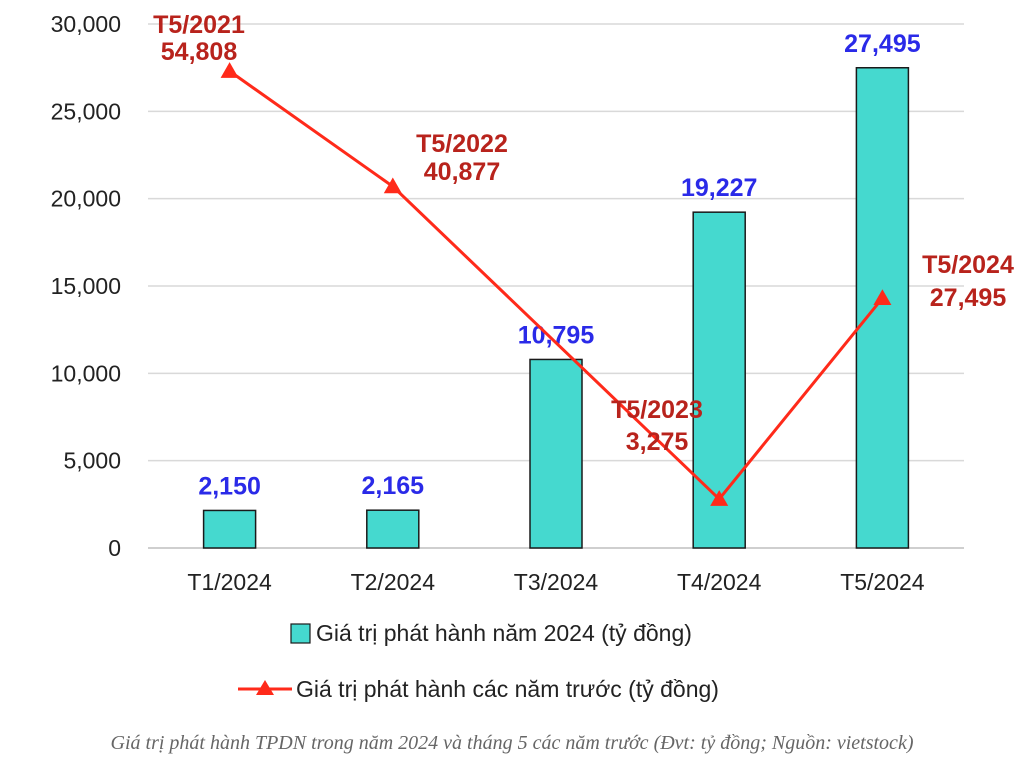 The height and width of the screenshot is (774, 1024). I want to click on y-tick-label: 20,000, so click(86, 199).